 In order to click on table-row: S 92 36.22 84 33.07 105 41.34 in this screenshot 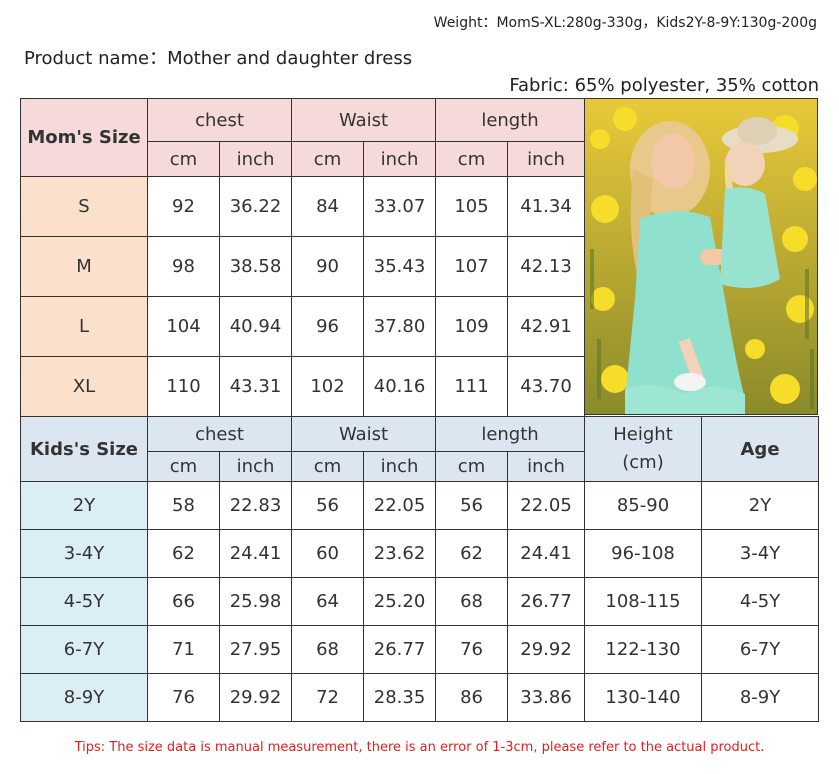, I will do `click(303, 206)`.